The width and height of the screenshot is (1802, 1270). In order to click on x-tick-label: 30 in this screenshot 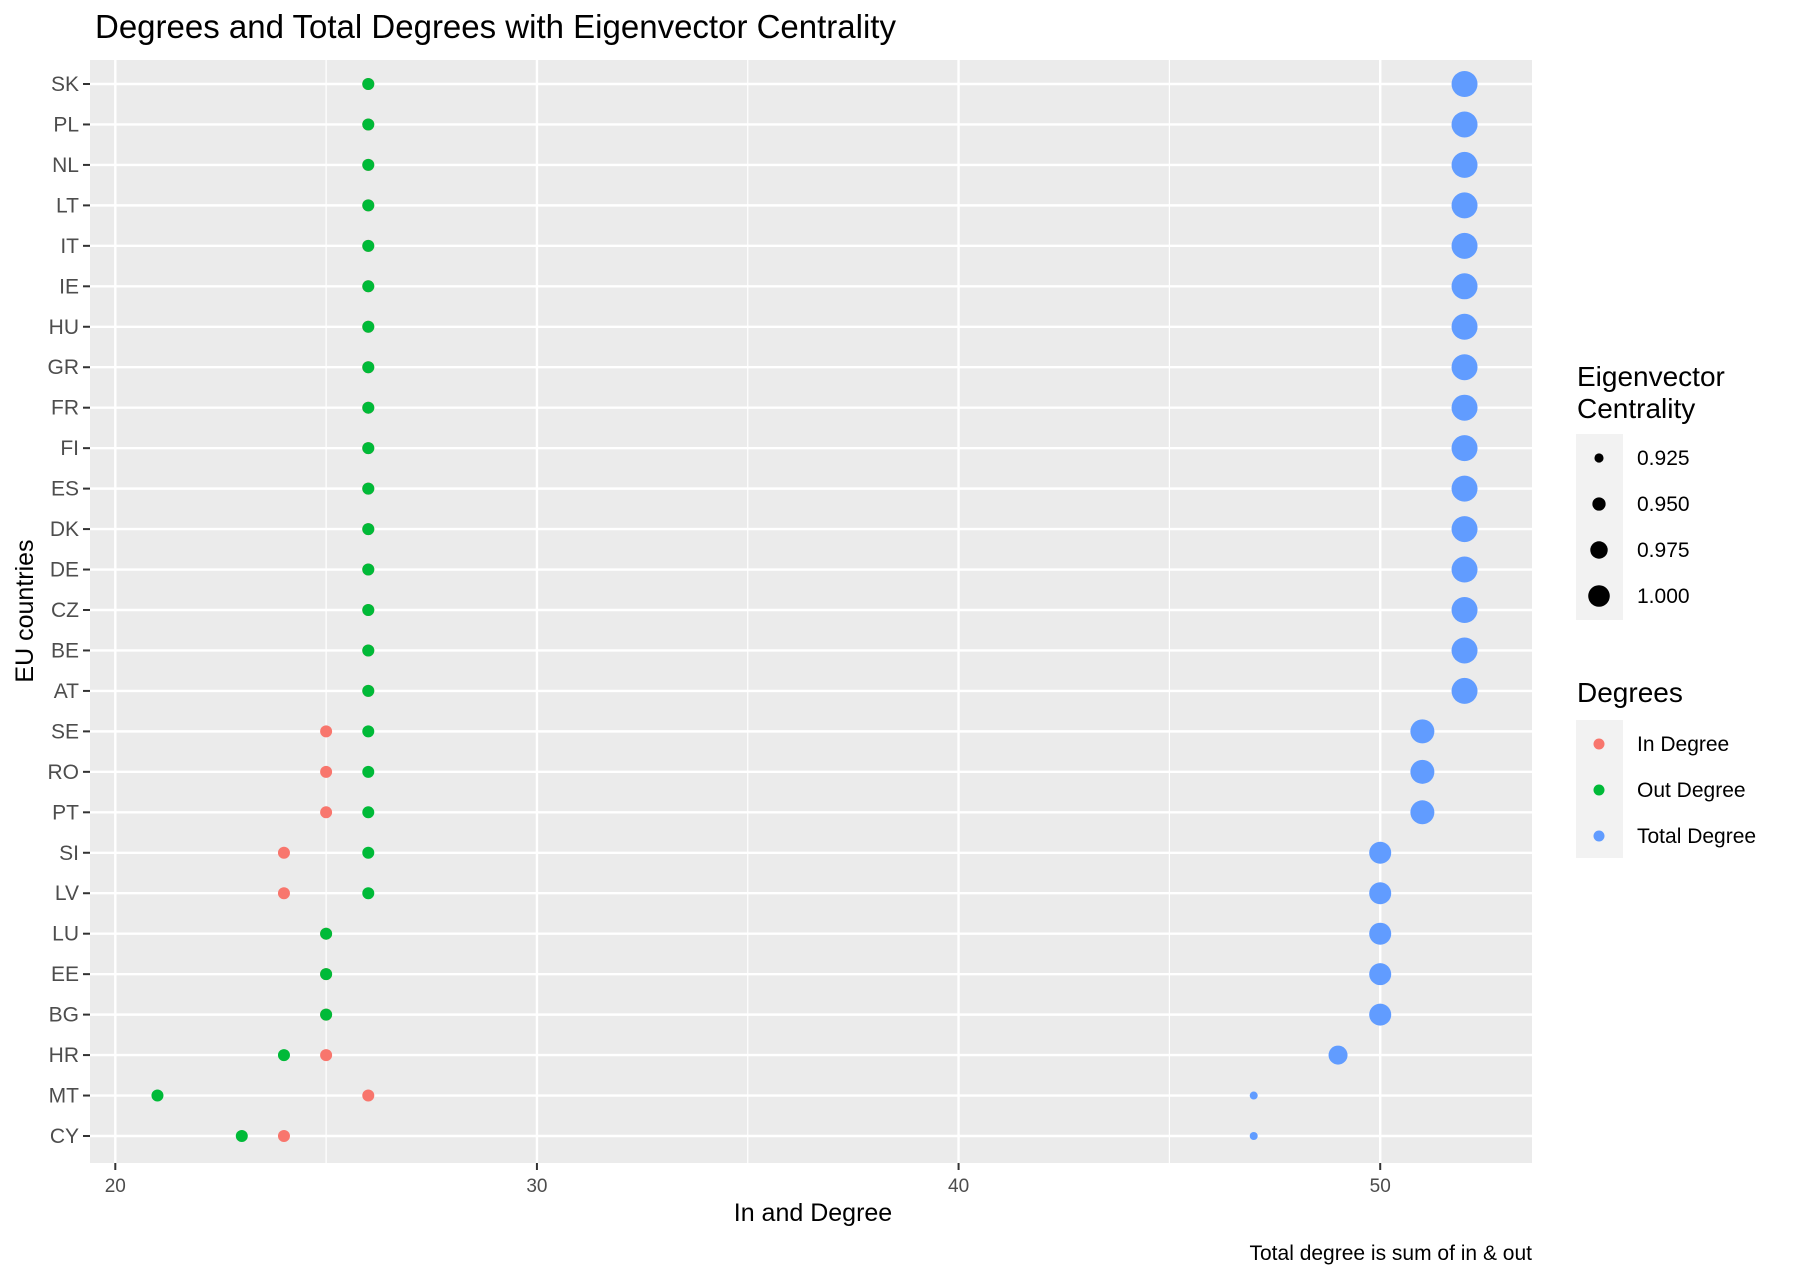, I will do `click(536, 1186)`.